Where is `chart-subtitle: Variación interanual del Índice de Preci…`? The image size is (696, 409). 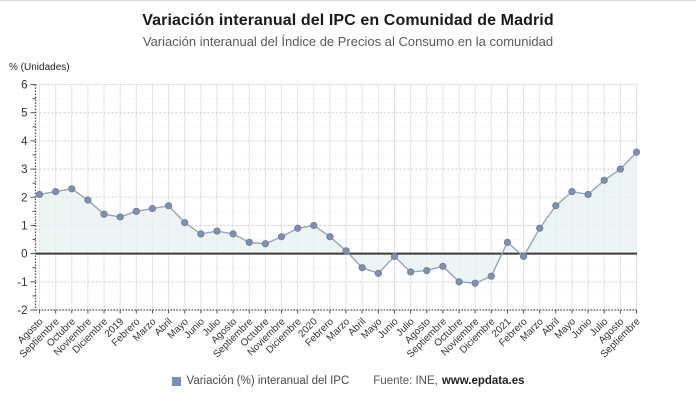
chart-subtitle: Variación interanual del Índice de Preci… is located at coordinates (348, 41).